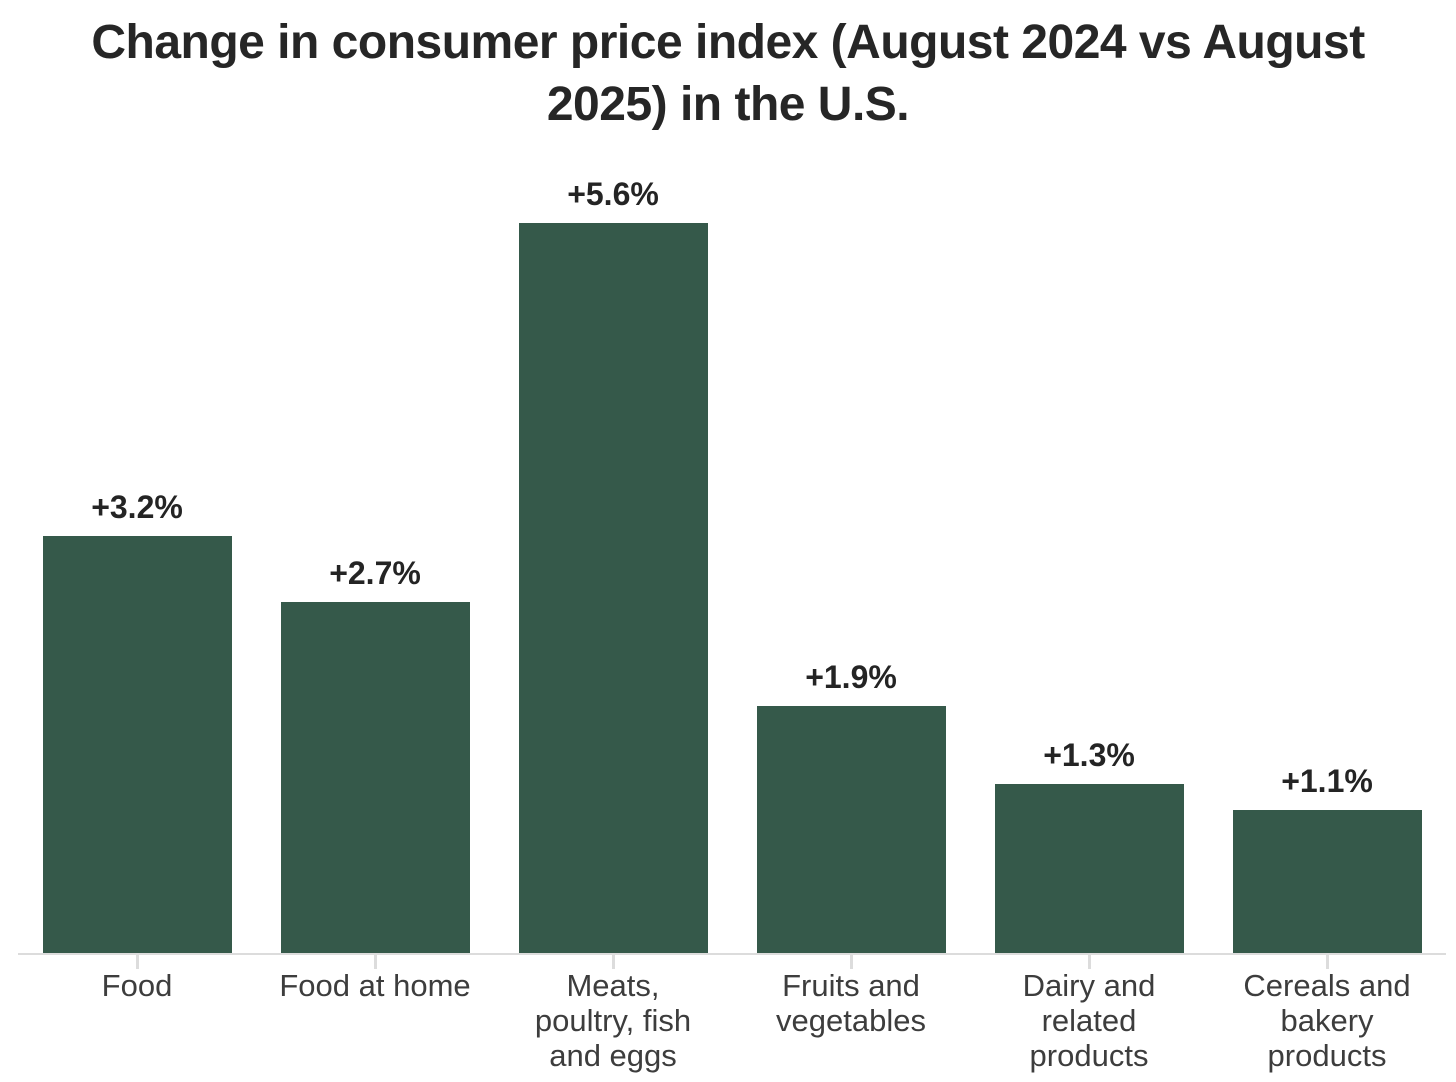 Image resolution: width=1456 pixels, height=1082 pixels. Describe the element at coordinates (851, 484) in the screenshot. I see `bar-group-fruits-vegetables: +1.9%` at that location.